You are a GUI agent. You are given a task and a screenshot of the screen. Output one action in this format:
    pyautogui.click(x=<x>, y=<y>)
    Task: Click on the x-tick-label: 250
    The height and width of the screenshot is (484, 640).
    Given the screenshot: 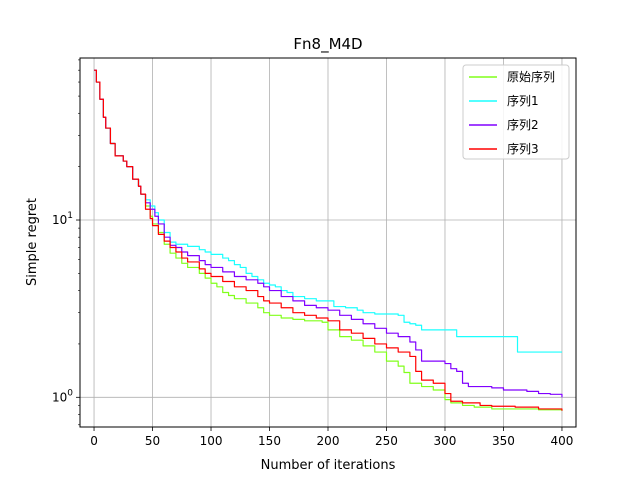 What is the action you would take?
    pyautogui.click(x=386, y=441)
    